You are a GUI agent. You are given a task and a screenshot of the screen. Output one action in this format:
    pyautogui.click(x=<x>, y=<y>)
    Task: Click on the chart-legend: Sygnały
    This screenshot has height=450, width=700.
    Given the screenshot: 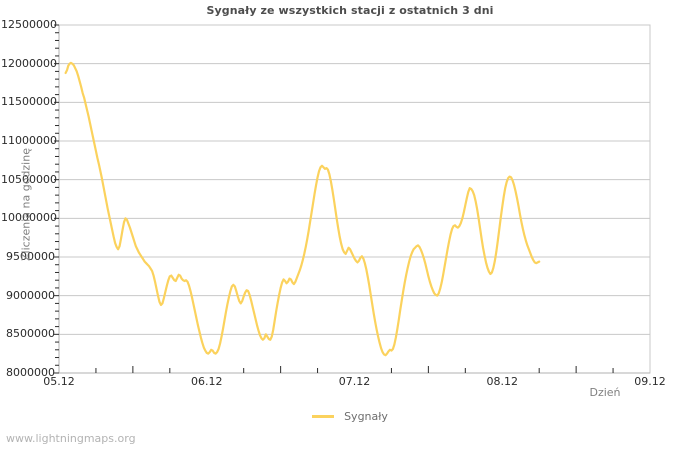 What is the action you would take?
    pyautogui.click(x=350, y=416)
    